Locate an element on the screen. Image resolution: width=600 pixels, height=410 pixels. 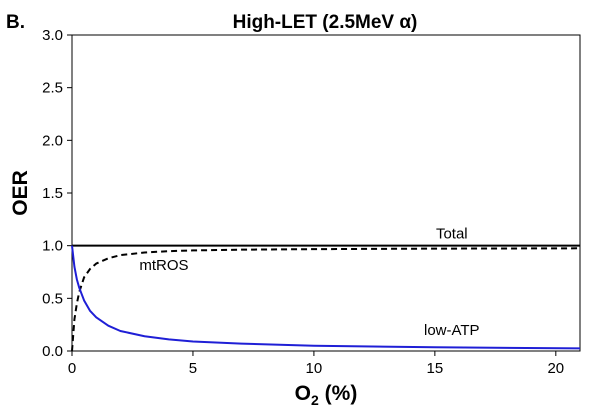
y-tick-label: 1.0 is located at coordinates (52, 246).